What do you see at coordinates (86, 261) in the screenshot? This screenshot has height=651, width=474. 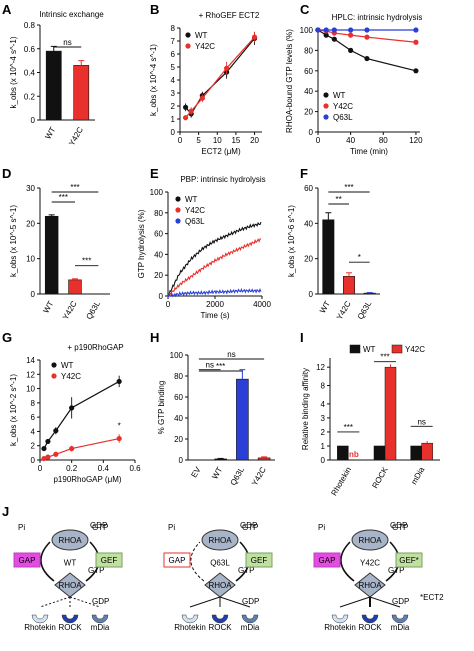 I see `significance-D-y42c-q63l: ***` at bounding box center [86, 261].